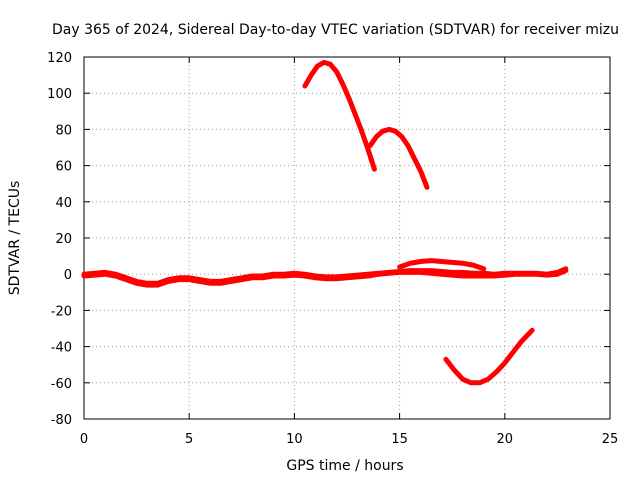 Image resolution: width=640 pixels, height=480 pixels. Describe the element at coordinates (399, 439) in the screenshot. I see `x-tick-label: 15` at that location.